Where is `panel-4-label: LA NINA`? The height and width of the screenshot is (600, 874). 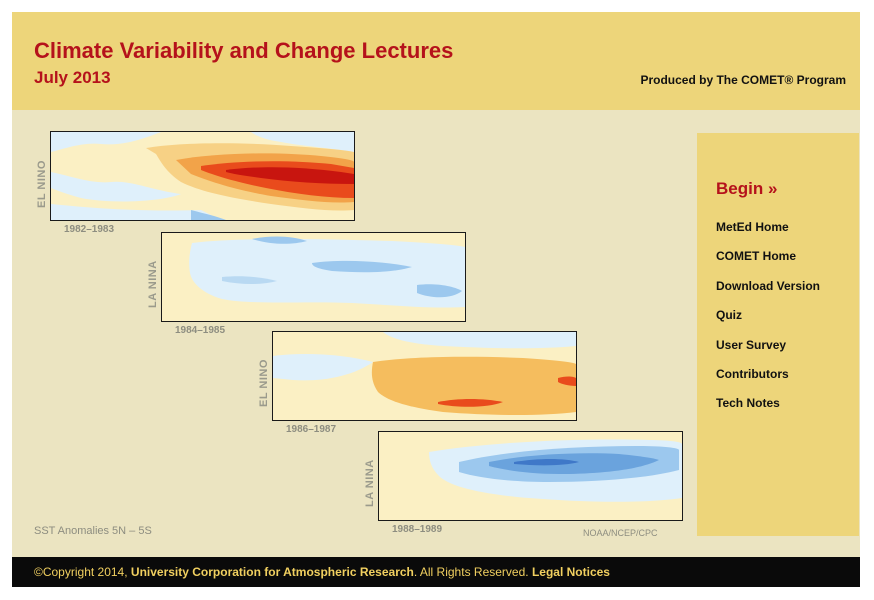
panel-4-label: LA NINA is located at coordinates (370, 483).